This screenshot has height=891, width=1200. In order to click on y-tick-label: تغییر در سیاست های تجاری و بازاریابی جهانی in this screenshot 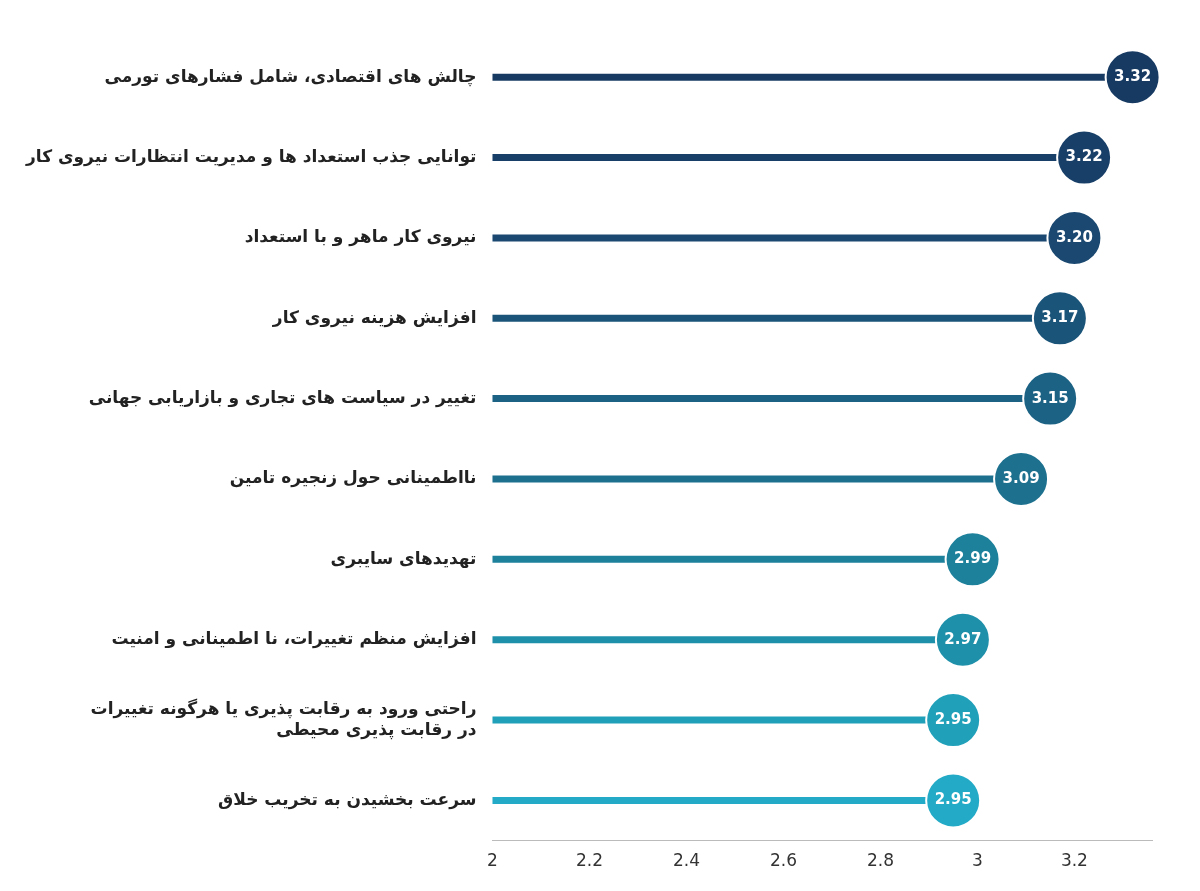, I will do `click(282, 398)`.